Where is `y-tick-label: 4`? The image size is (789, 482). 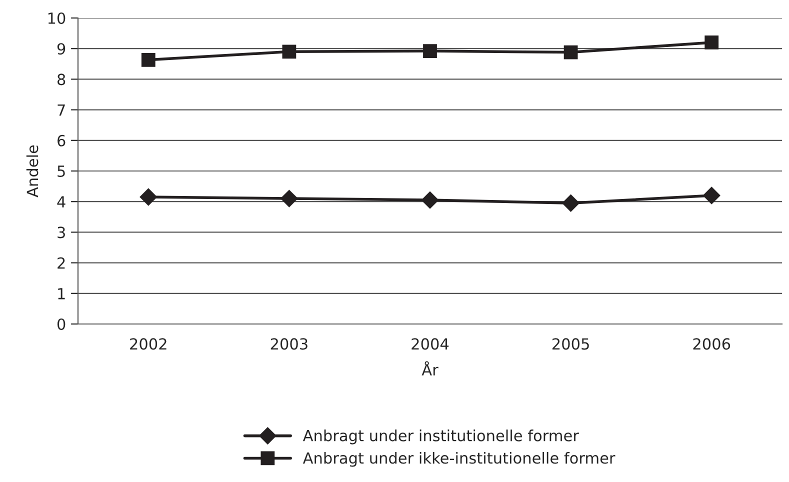
y-tick-label: 4 is located at coordinates (61, 202).